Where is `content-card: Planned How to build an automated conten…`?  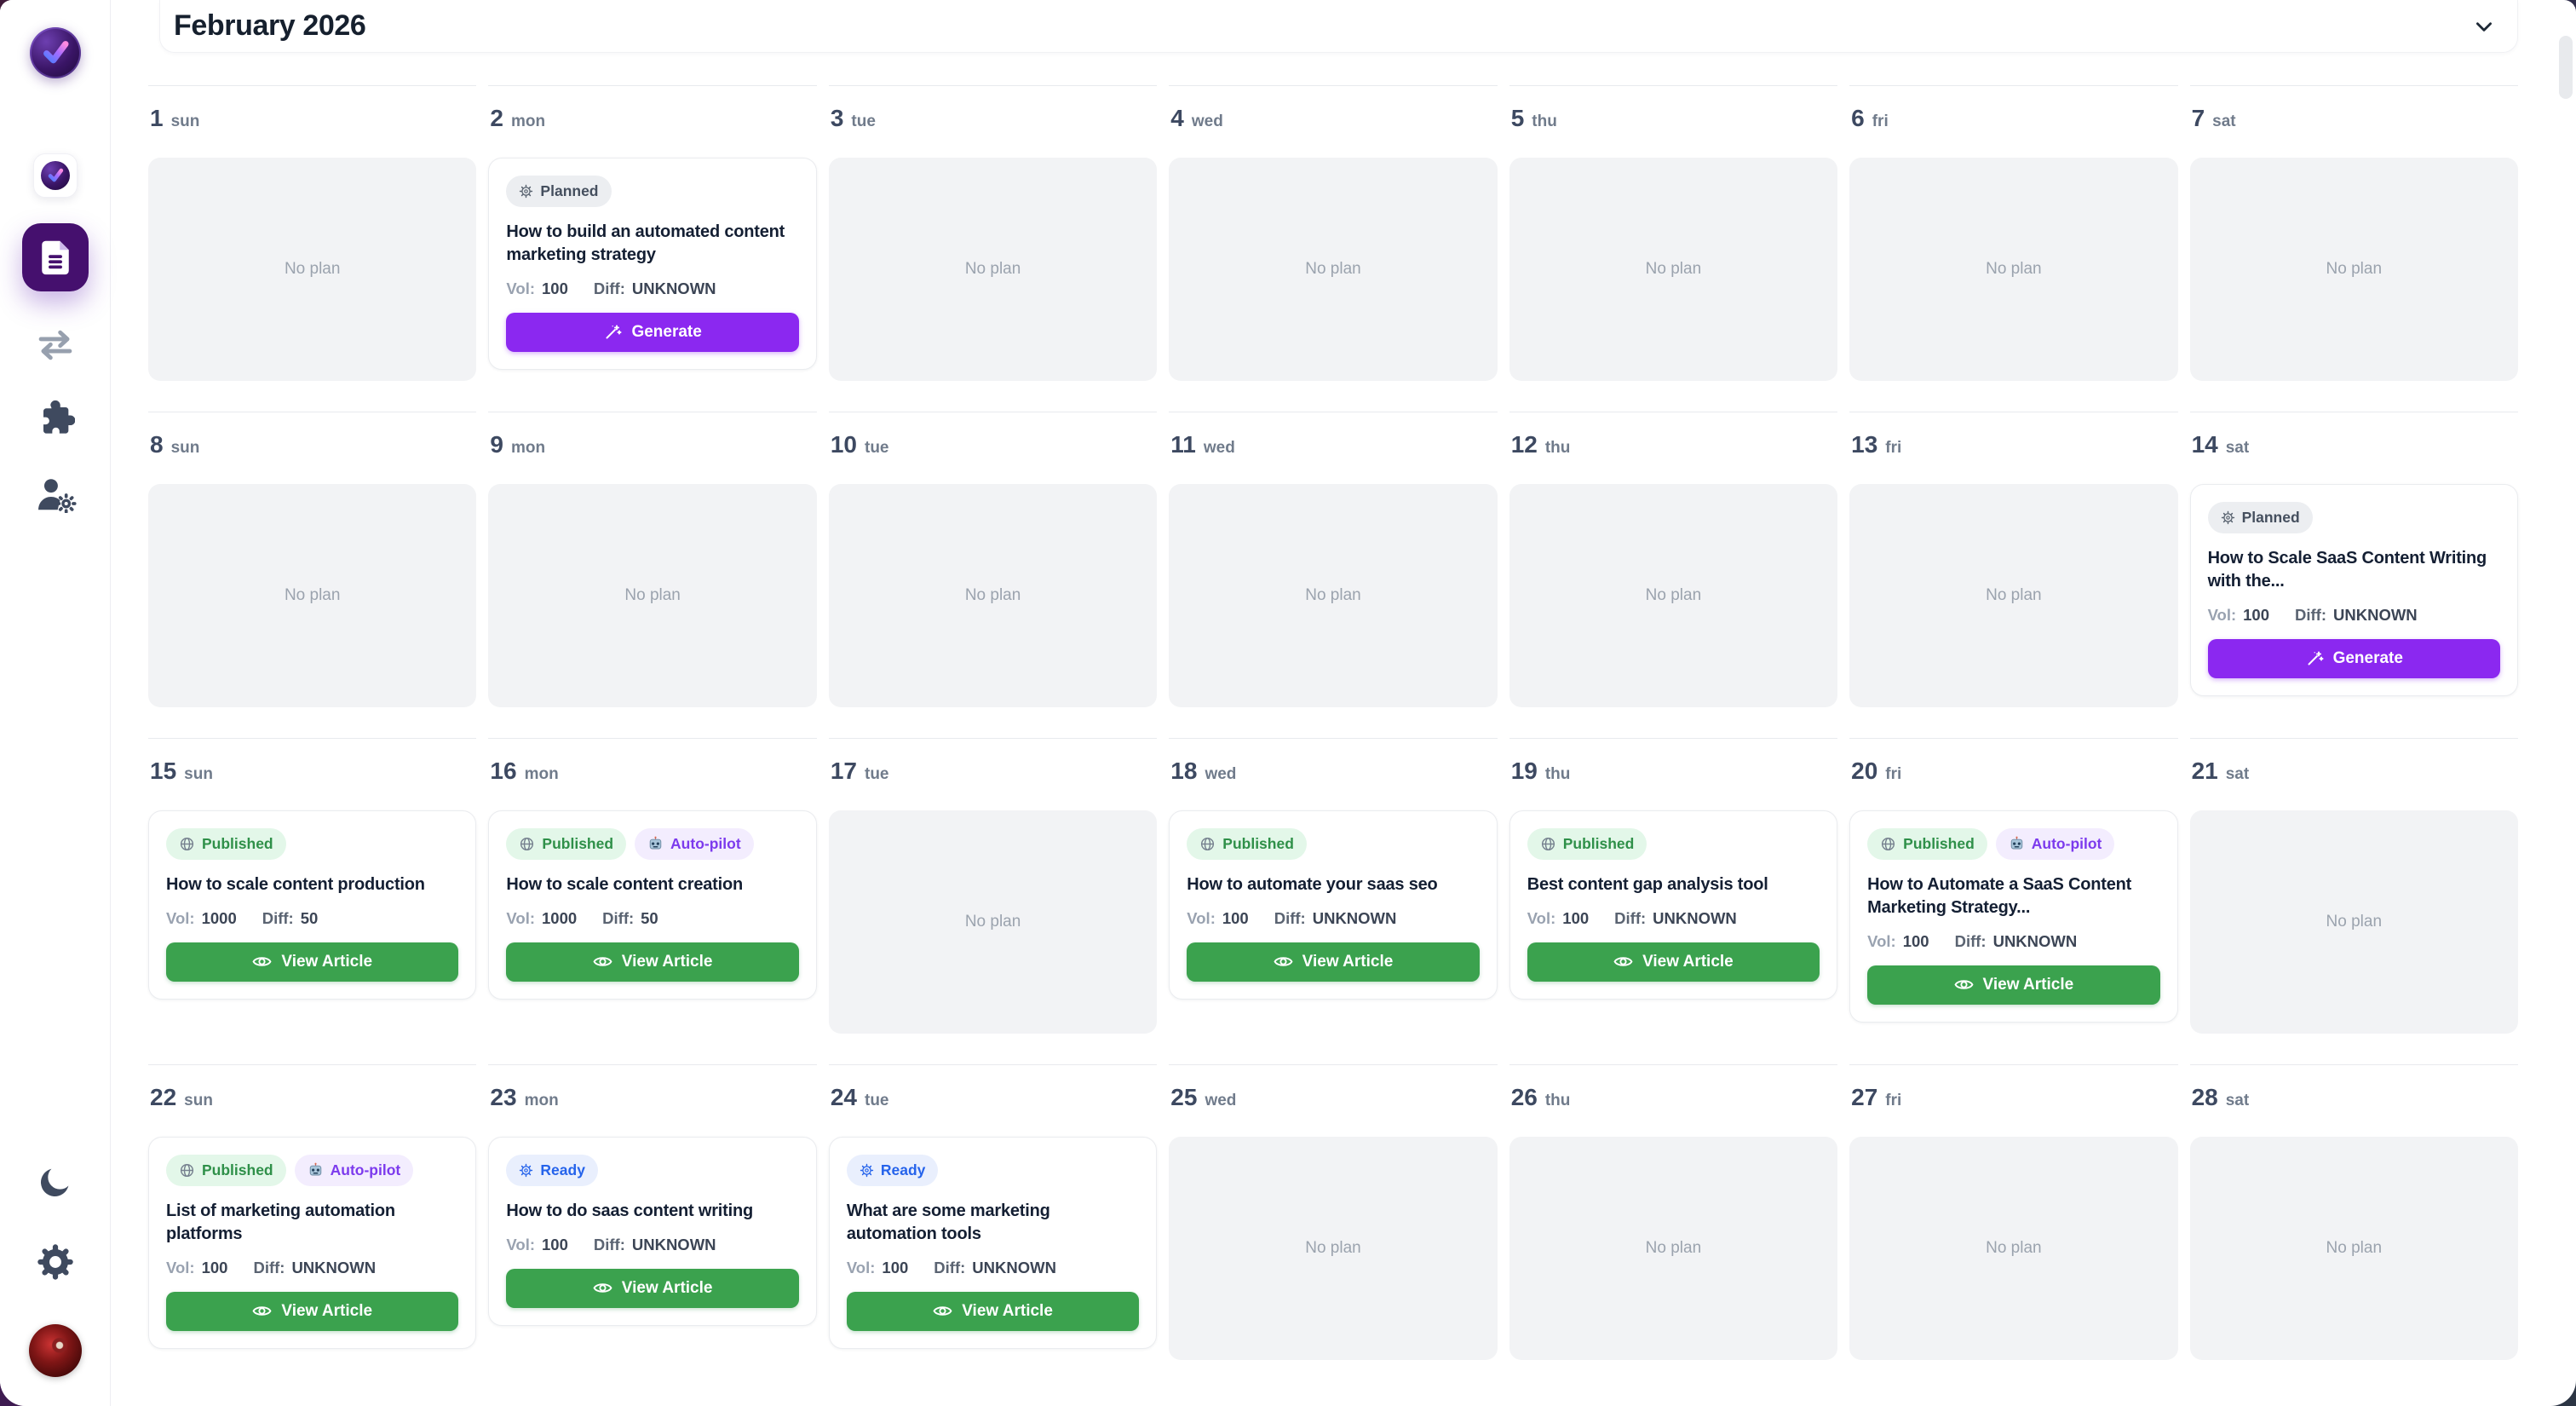 content-card: Planned How to build an automated conten… is located at coordinates (652, 264).